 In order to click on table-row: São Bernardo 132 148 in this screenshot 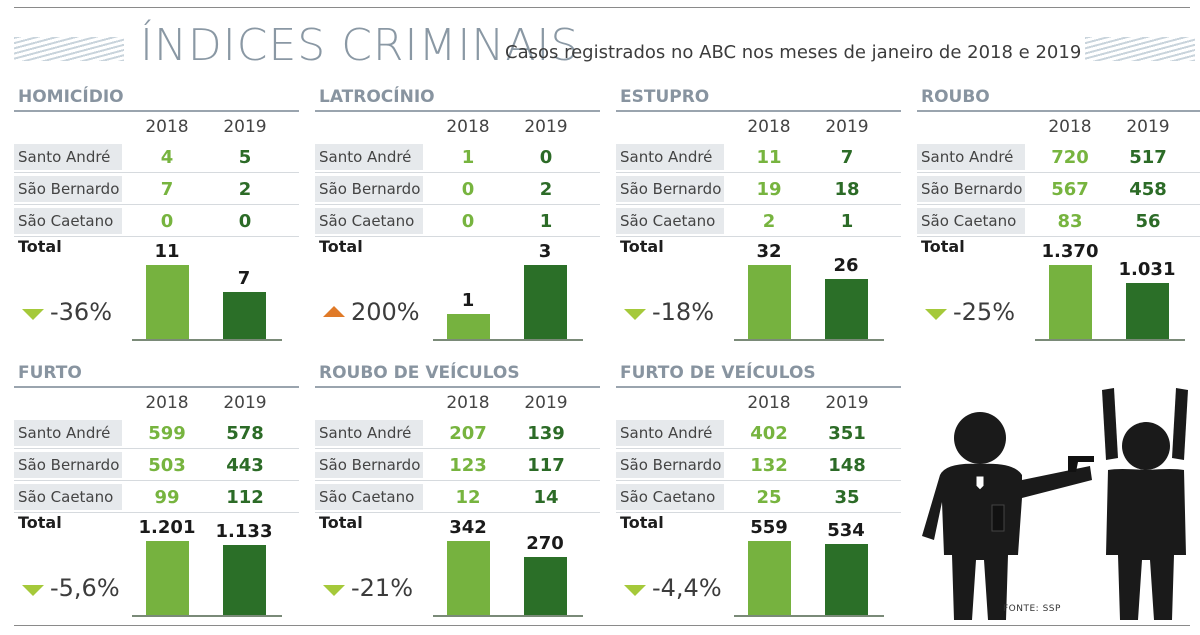, I will do `click(758, 466)`.